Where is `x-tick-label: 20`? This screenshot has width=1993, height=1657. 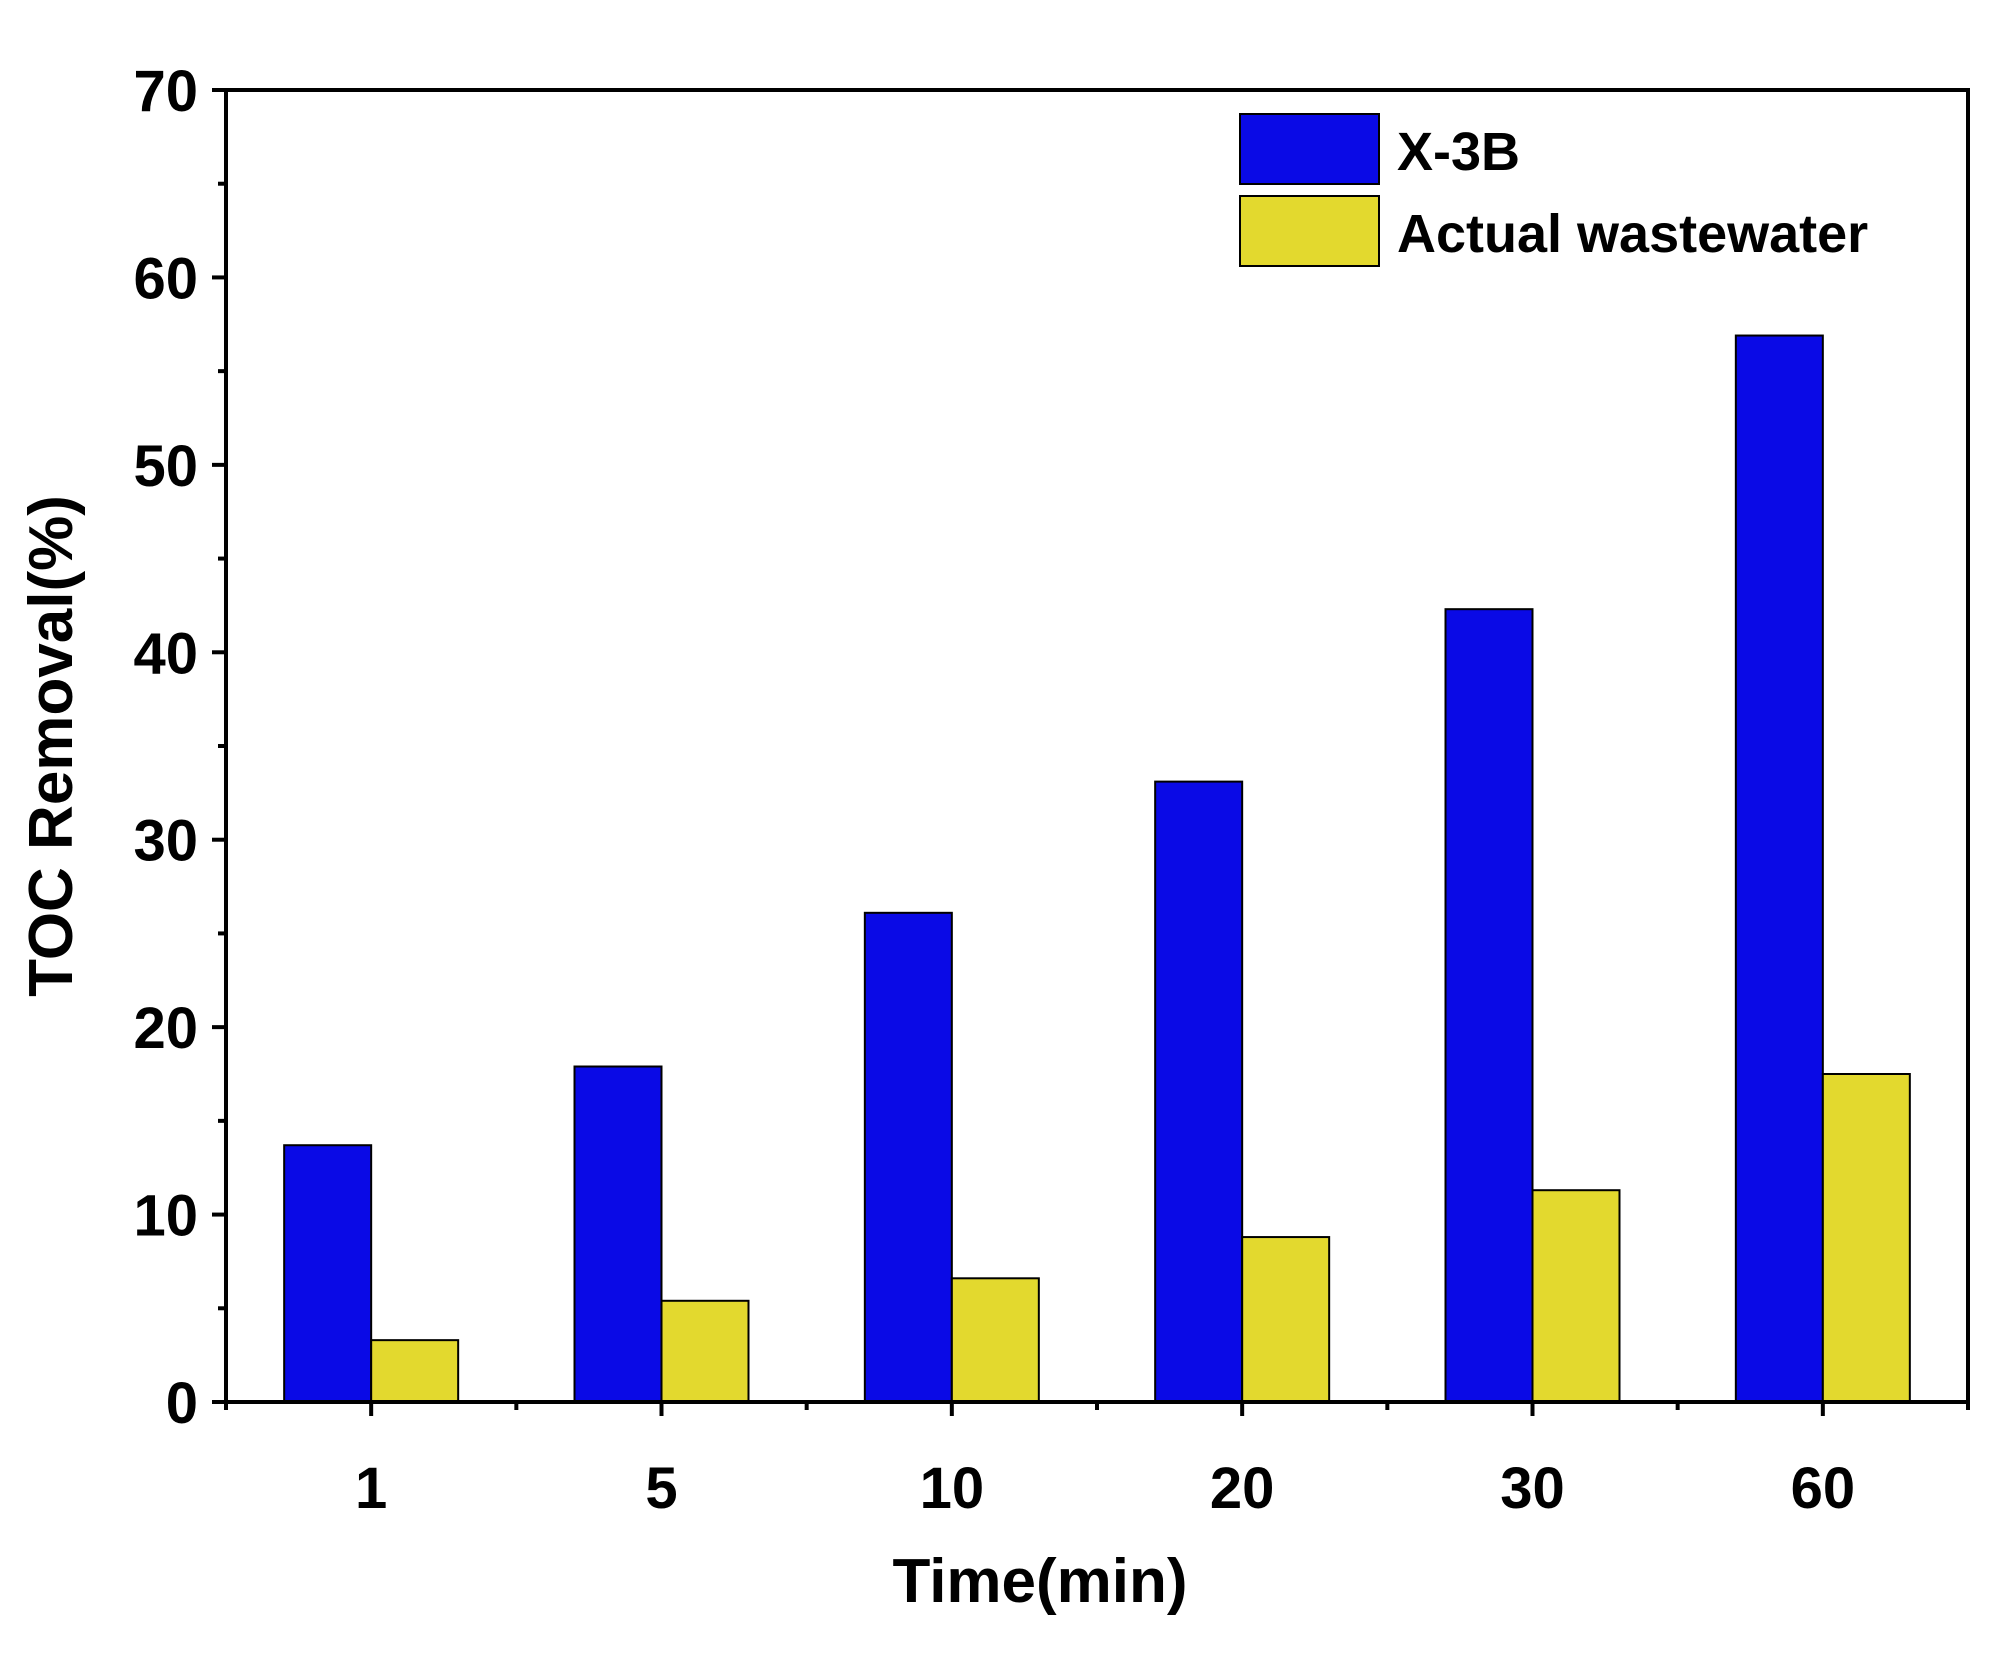
x-tick-label: 20 is located at coordinates (1242, 1488).